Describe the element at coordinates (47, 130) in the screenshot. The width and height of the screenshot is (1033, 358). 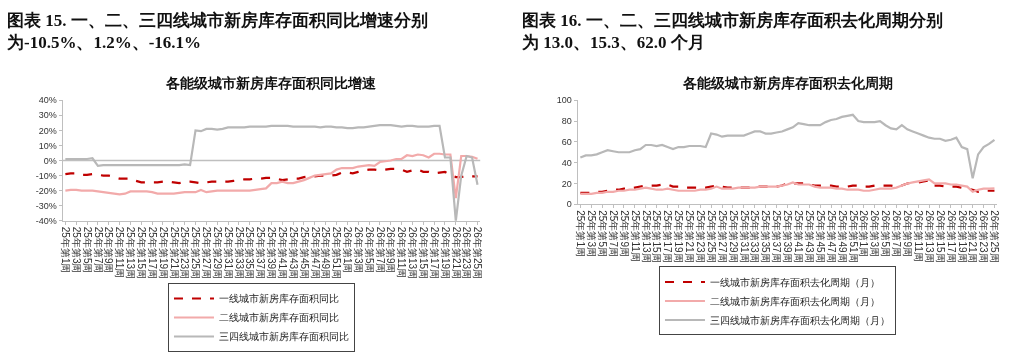
I see `y-tick-label: 20%` at that location.